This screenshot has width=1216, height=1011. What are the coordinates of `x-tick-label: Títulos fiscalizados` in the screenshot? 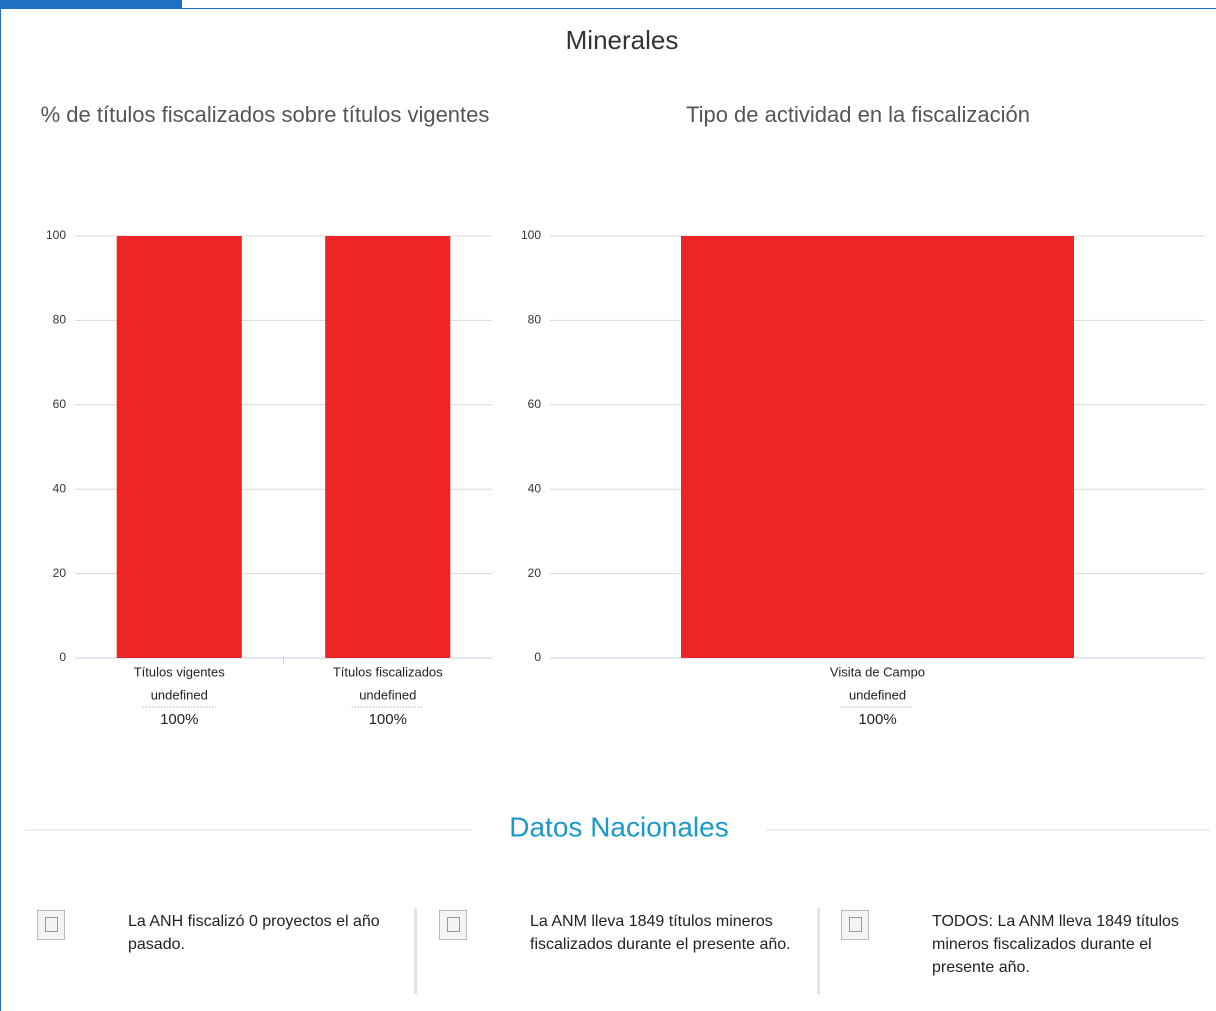 It's located at (388, 671).